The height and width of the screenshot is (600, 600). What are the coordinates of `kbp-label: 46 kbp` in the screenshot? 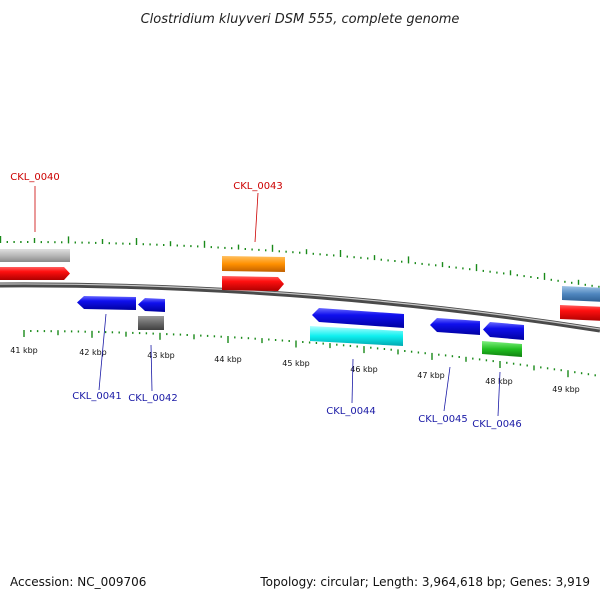 It's located at (364, 369).